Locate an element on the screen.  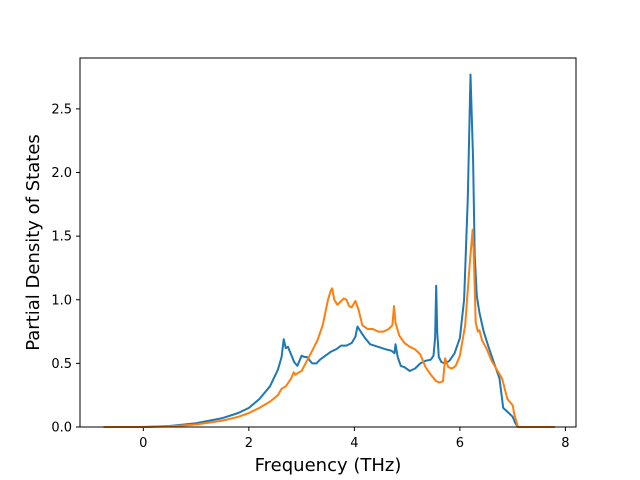
y-tick-label: 0.5 is located at coordinates (61, 364).